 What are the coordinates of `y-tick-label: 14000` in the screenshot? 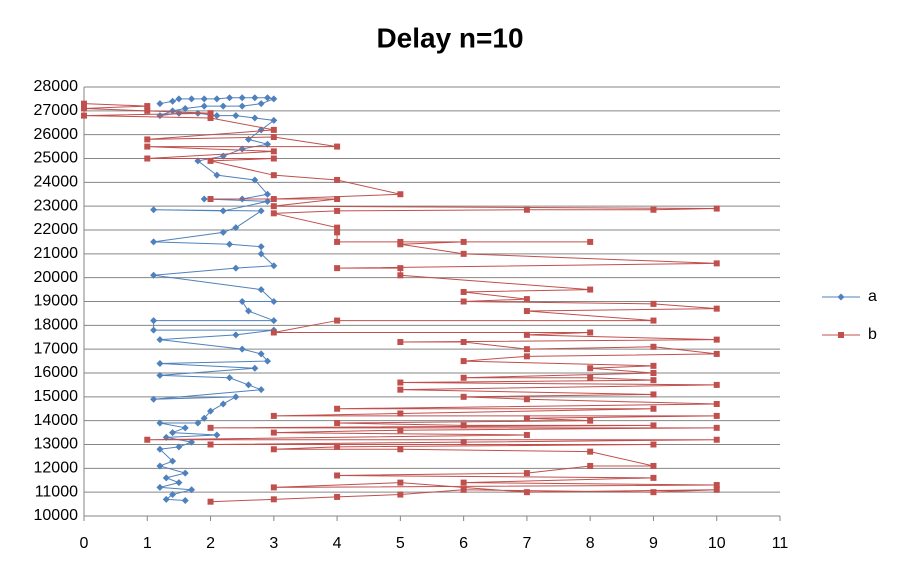 It's located at (56, 420).